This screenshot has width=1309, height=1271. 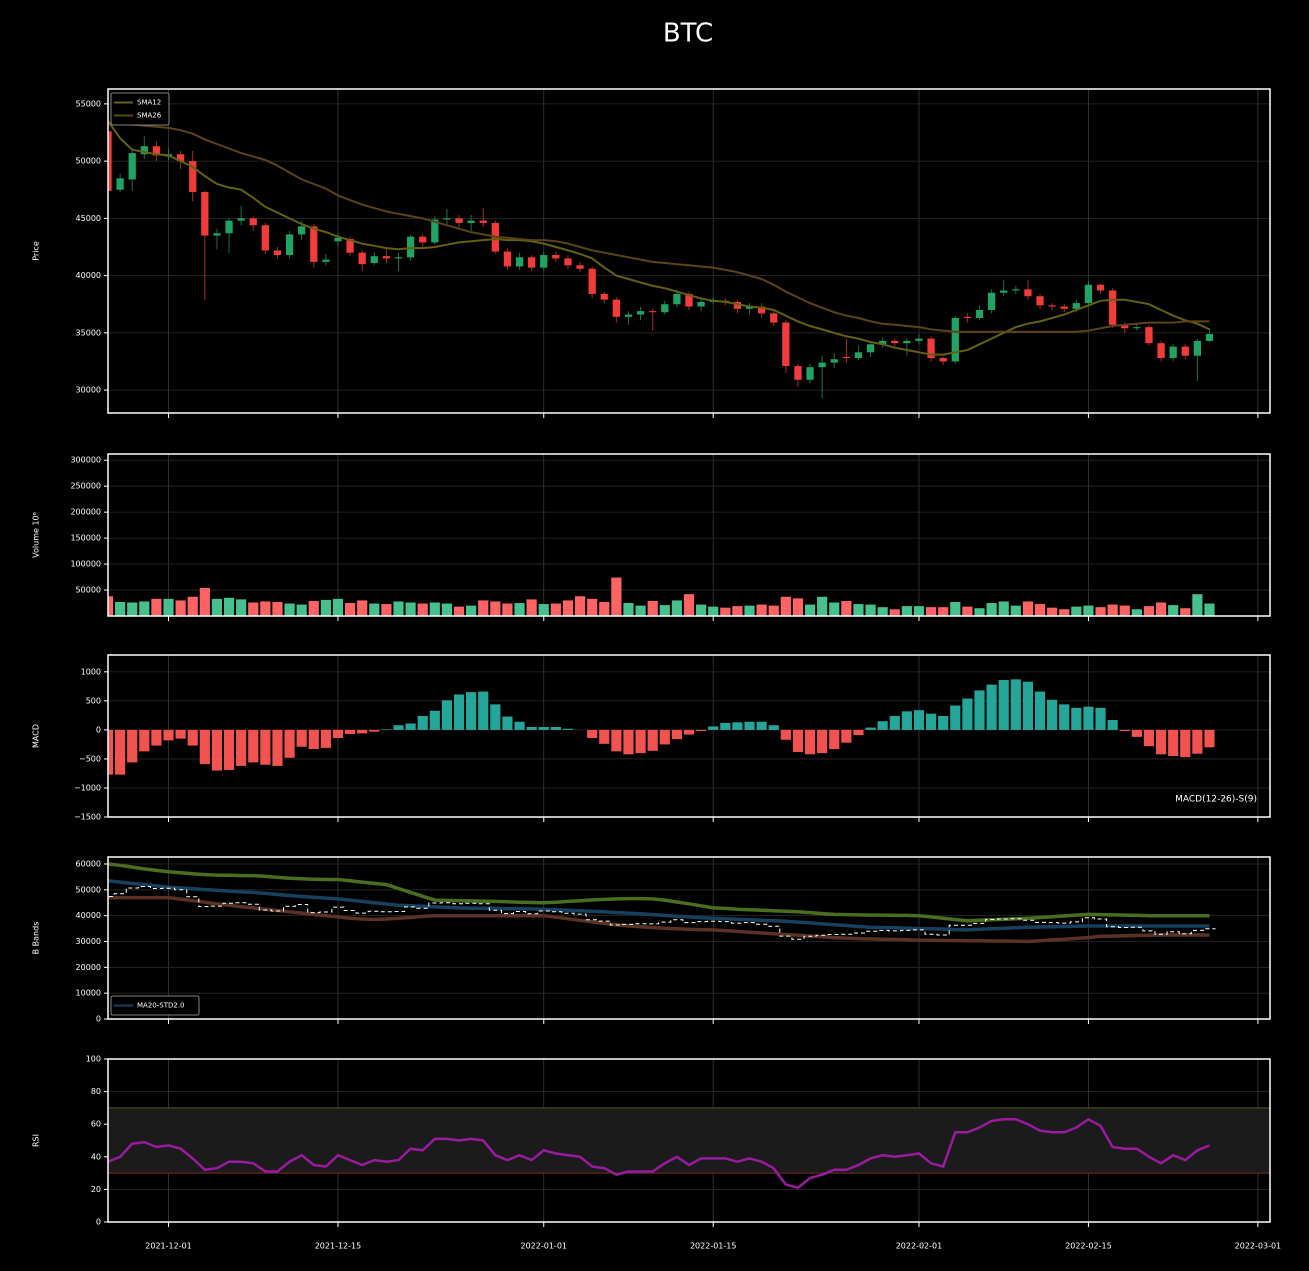 What do you see at coordinates (88, 915) in the screenshot?
I see `y-tick-label: 40000` at bounding box center [88, 915].